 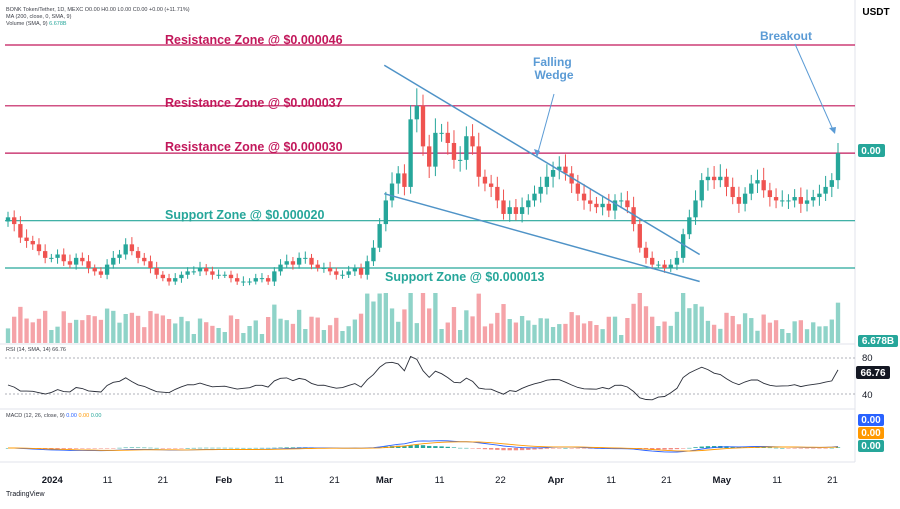 What do you see at coordinates (553, 75) in the screenshot?
I see `falling-wedge-label-line2: Wedge` at bounding box center [553, 75].